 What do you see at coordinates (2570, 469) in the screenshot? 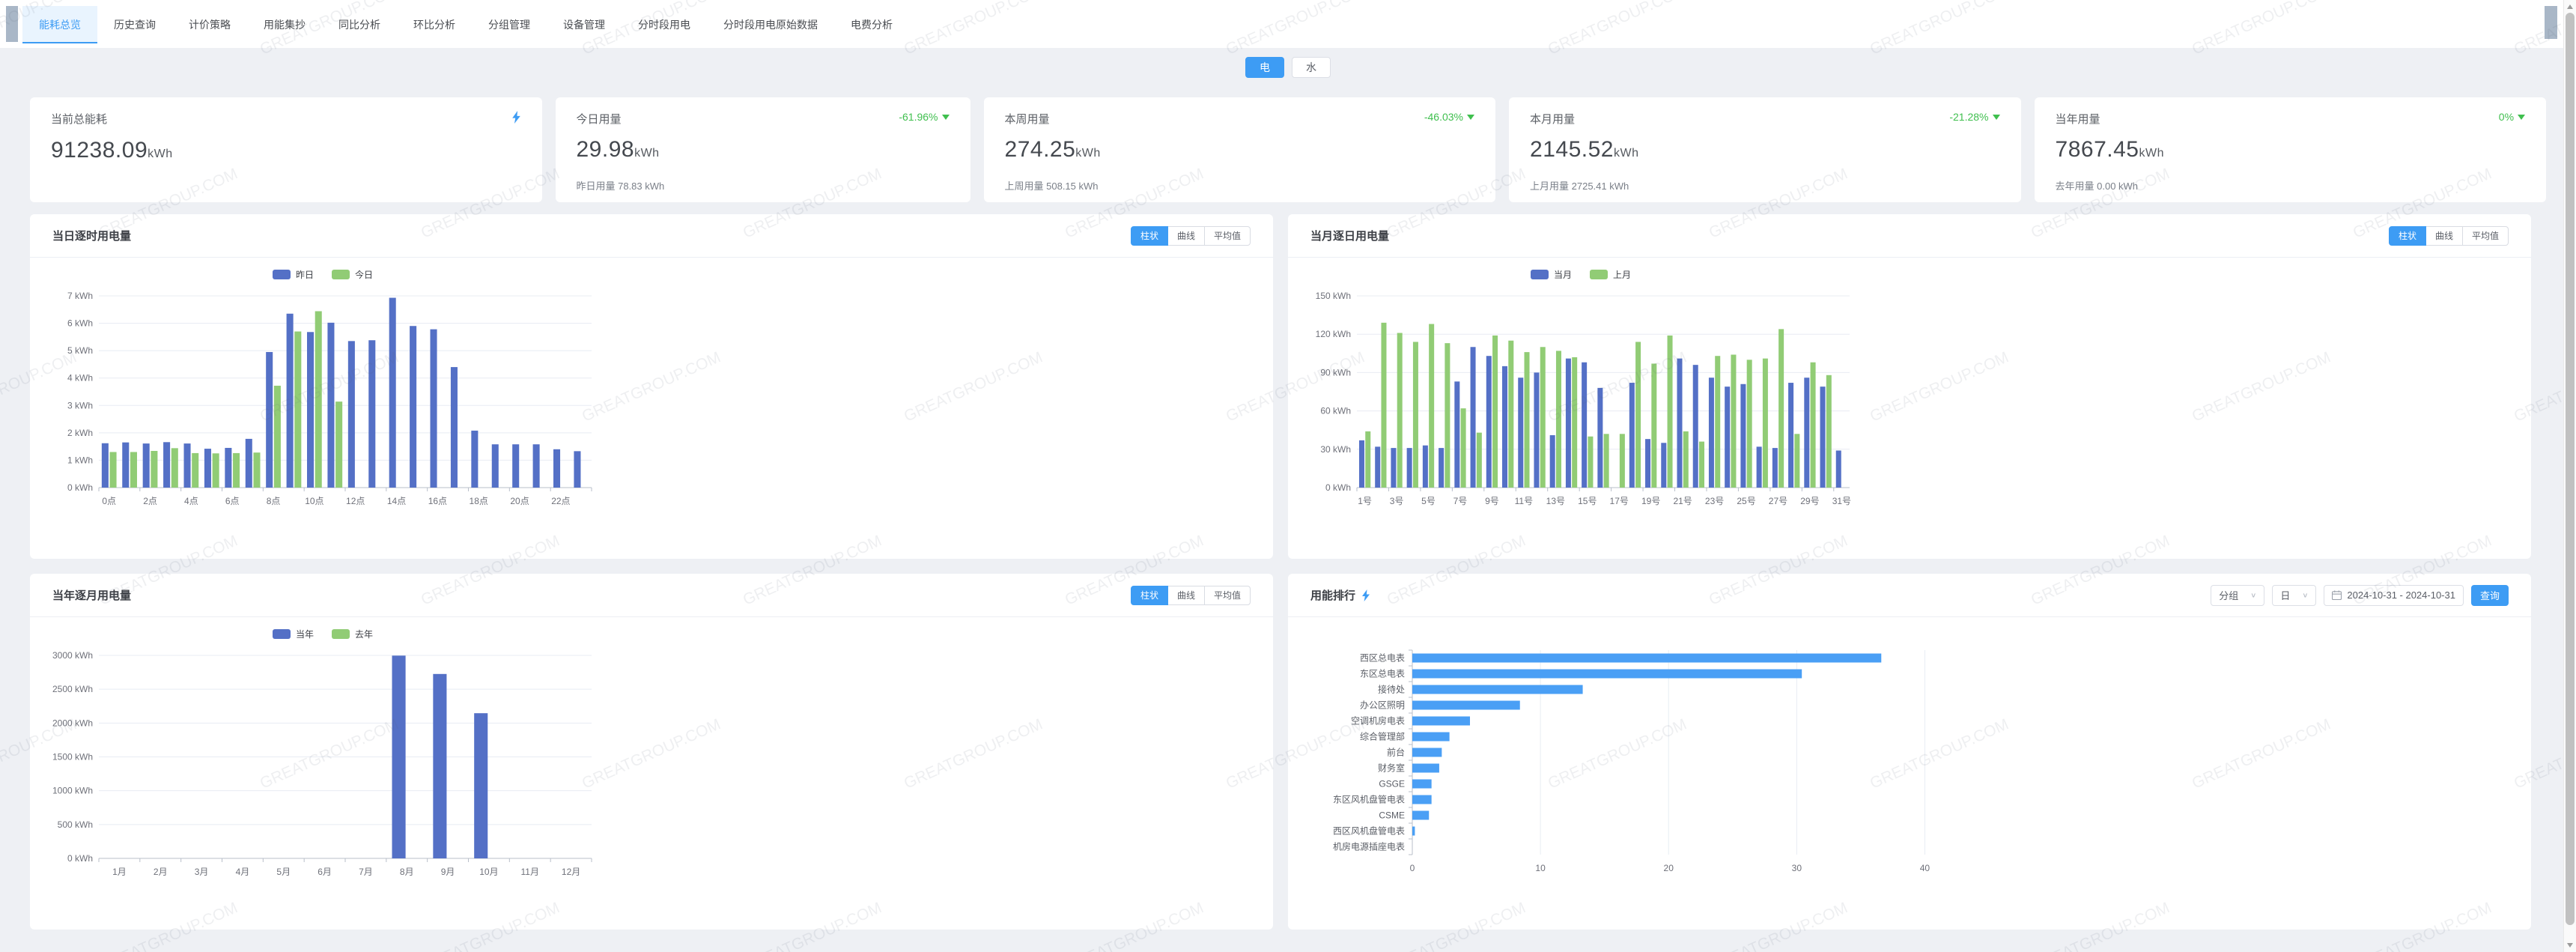
I see `scrollbar-thumb` at bounding box center [2570, 469].